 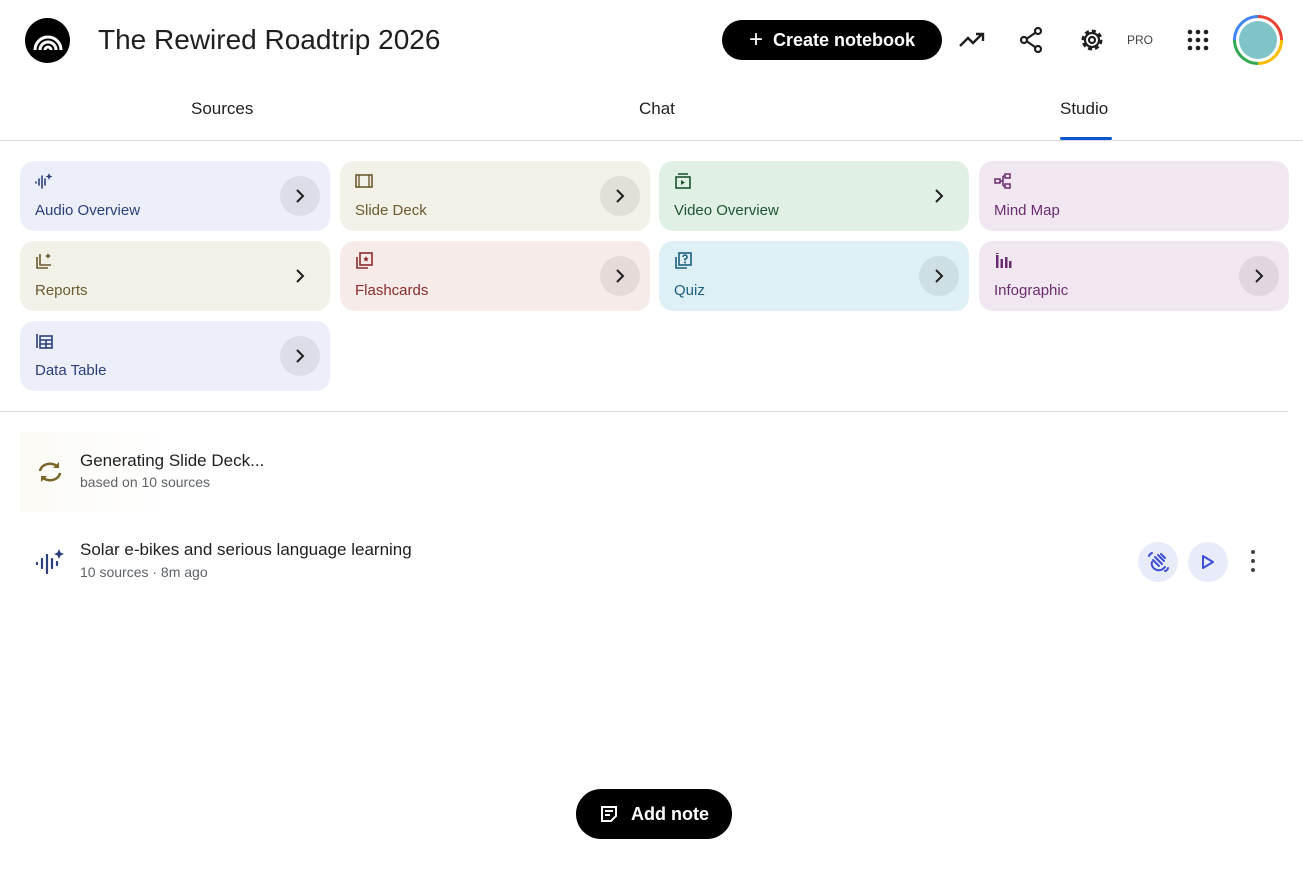 What do you see at coordinates (144, 572) in the screenshot?
I see `output-subtitle: 10 sources · 8m ago` at bounding box center [144, 572].